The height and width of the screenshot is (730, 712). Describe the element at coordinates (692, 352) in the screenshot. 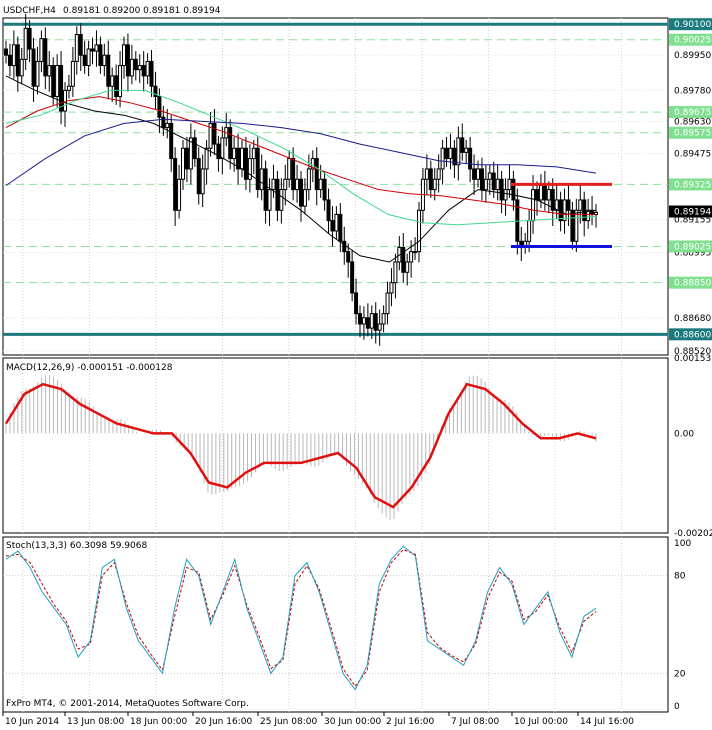

I see `price-tick-label: 0.88520` at that location.